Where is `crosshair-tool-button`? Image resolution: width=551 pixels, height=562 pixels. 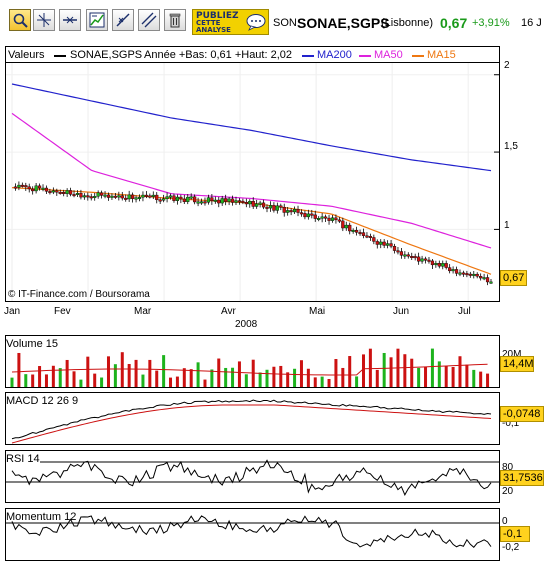 crosshair-tool-button is located at coordinates (44, 20).